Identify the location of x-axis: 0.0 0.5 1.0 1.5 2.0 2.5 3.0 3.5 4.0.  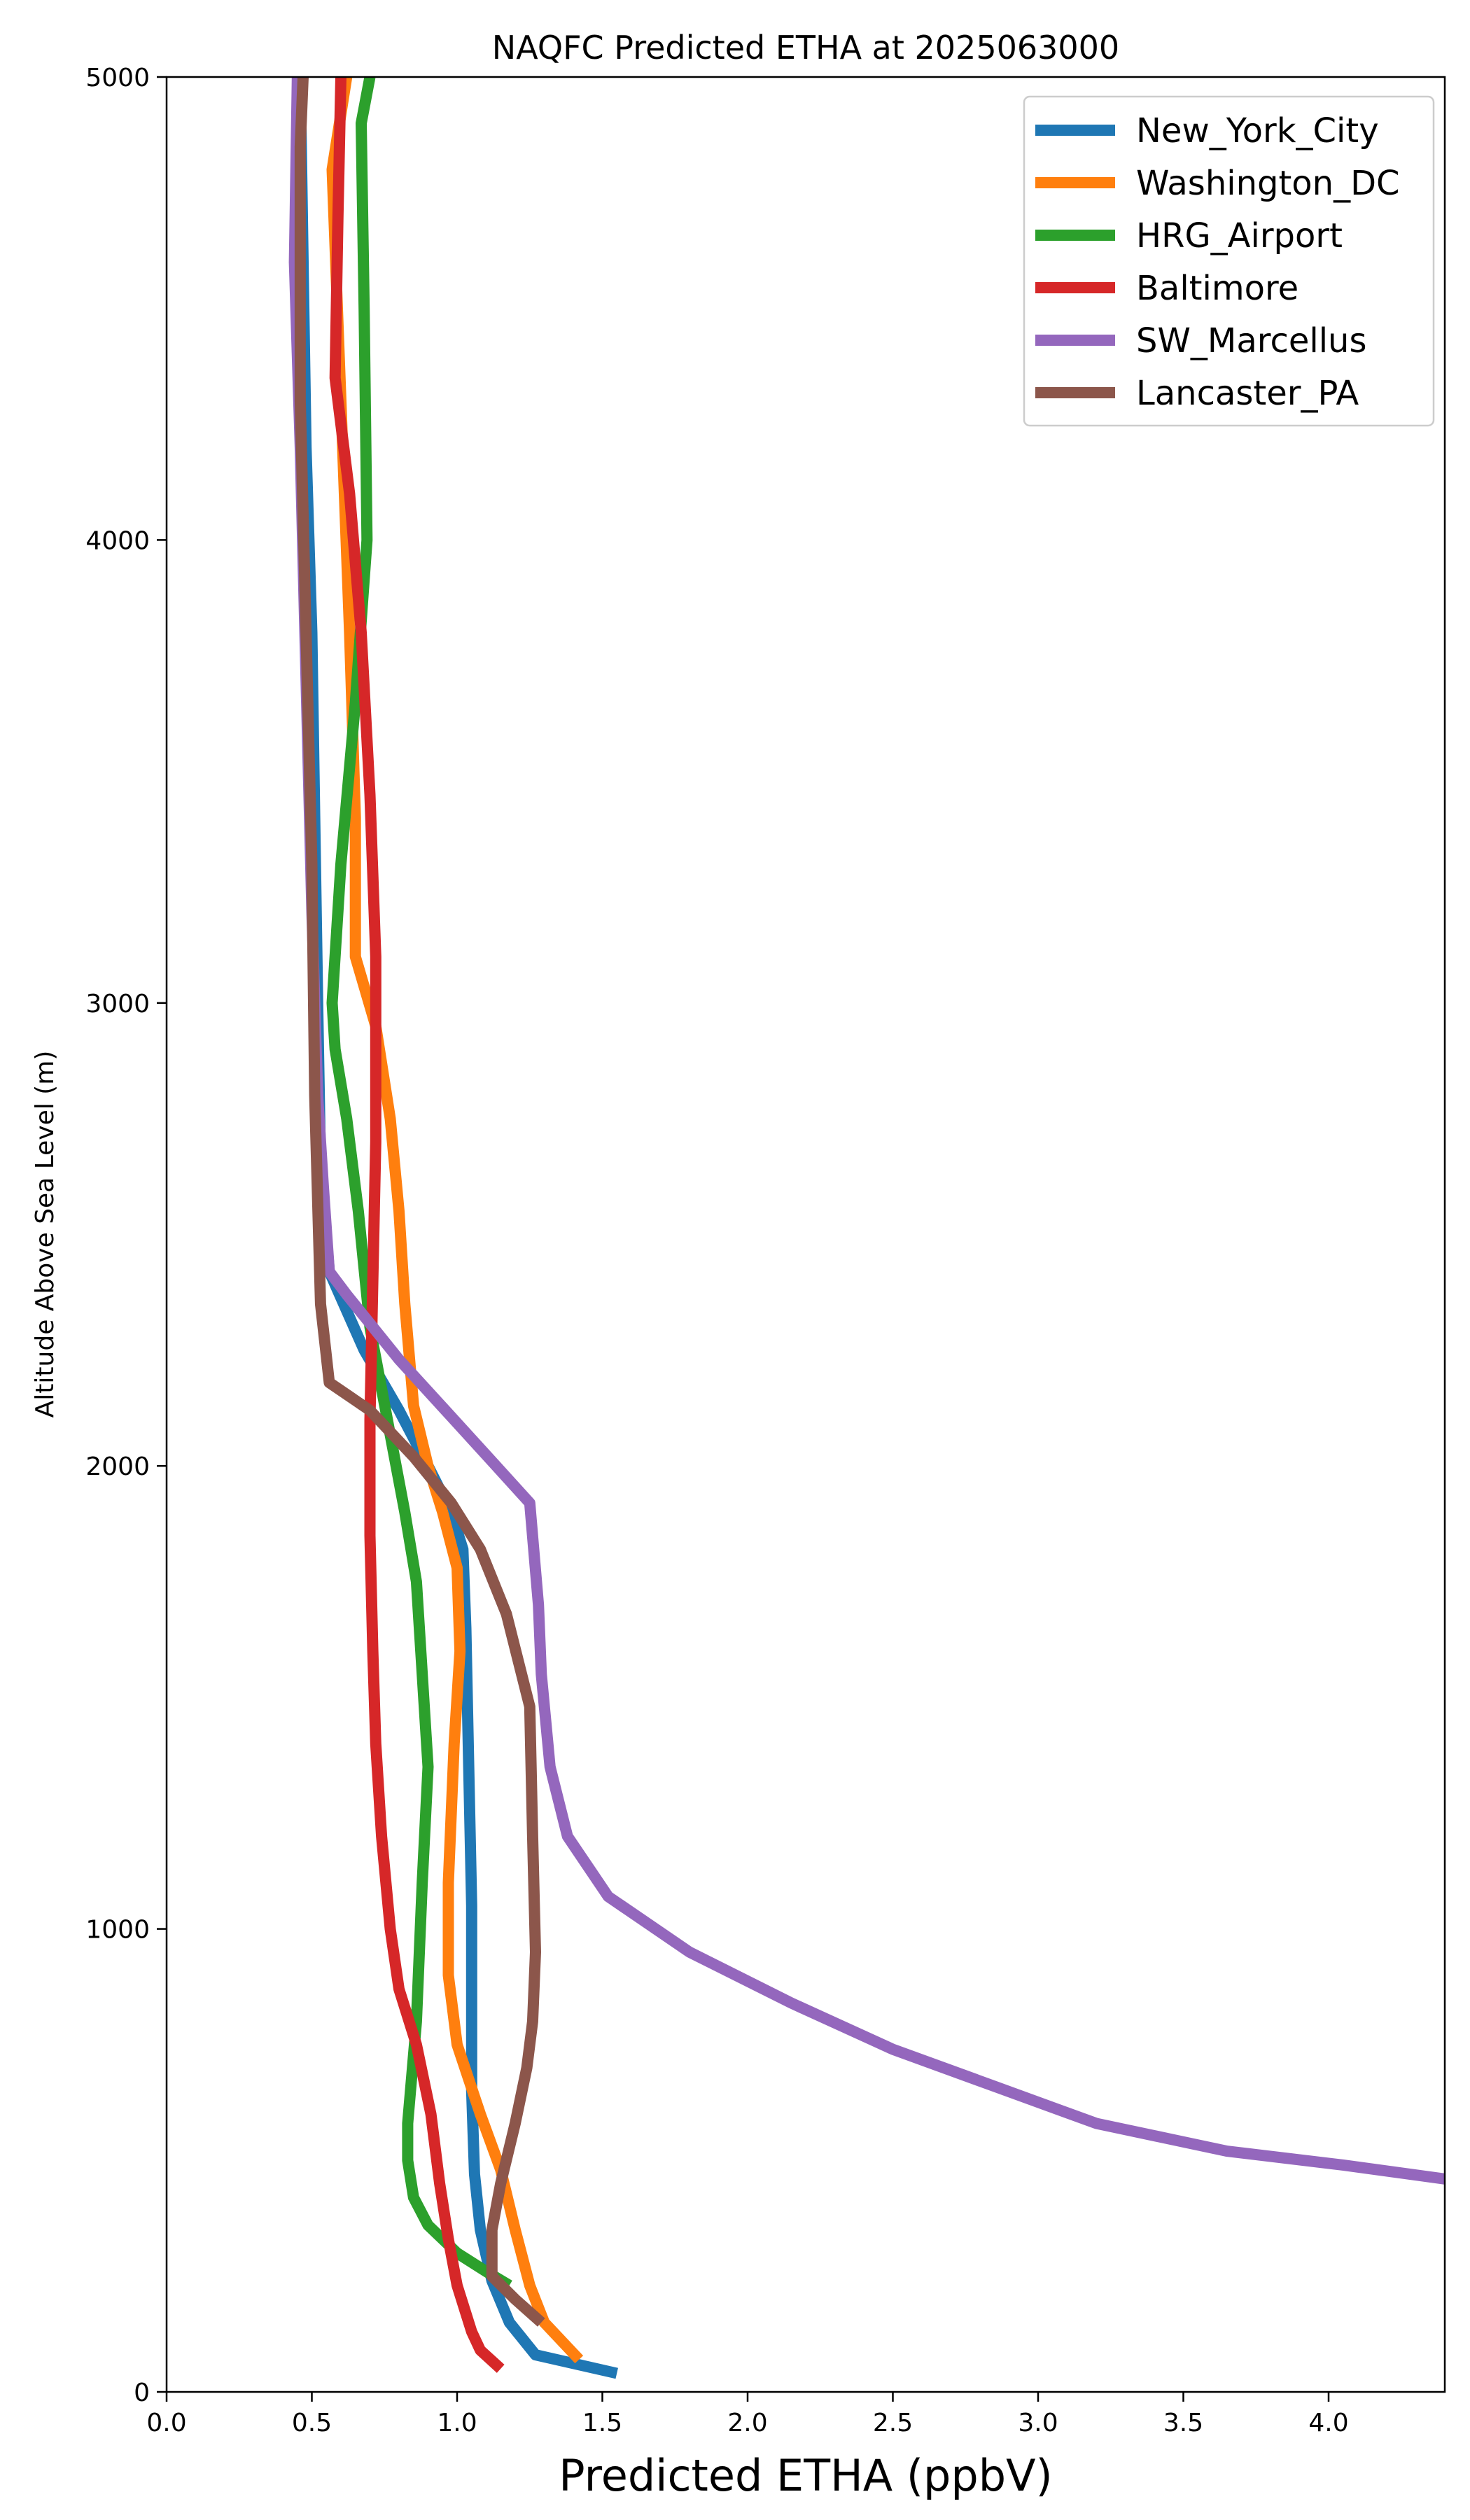
(747, 2414).